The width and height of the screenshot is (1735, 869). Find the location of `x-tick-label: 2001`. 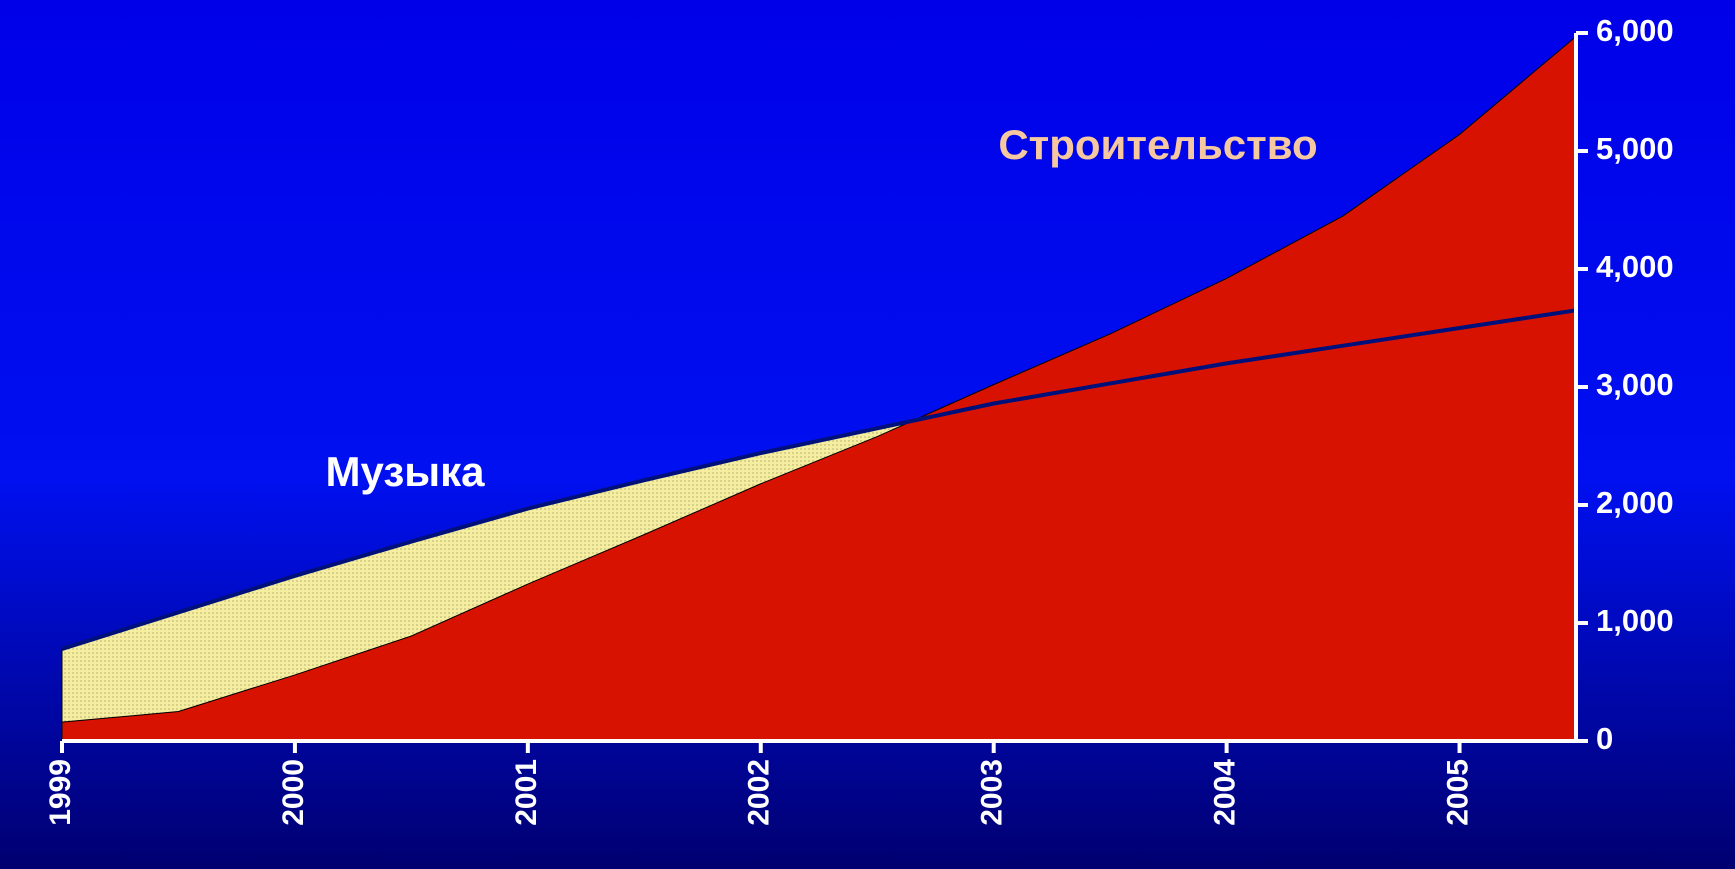

x-tick-label: 2001 is located at coordinates (526, 792).